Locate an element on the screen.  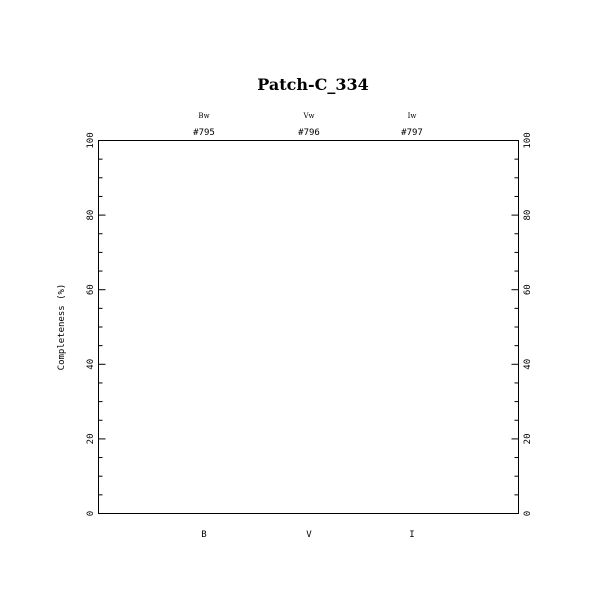
y-tick-label-right: 0 is located at coordinates (528, 513).